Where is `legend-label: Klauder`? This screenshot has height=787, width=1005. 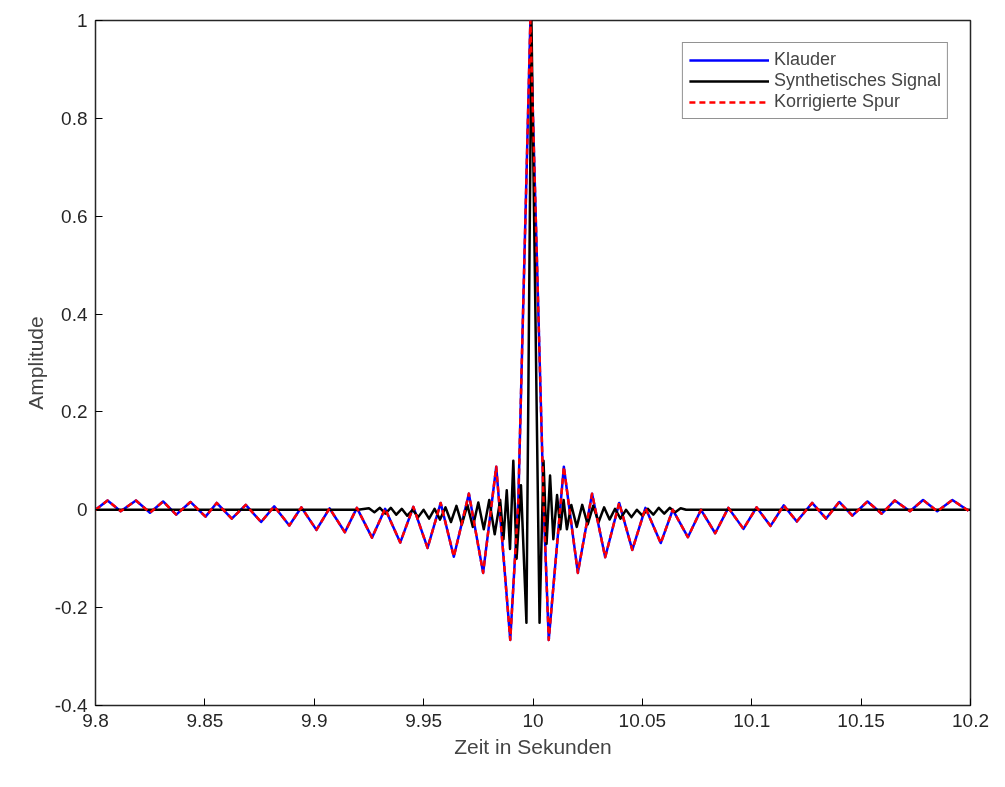 legend-label: Klauder is located at coordinates (804, 59).